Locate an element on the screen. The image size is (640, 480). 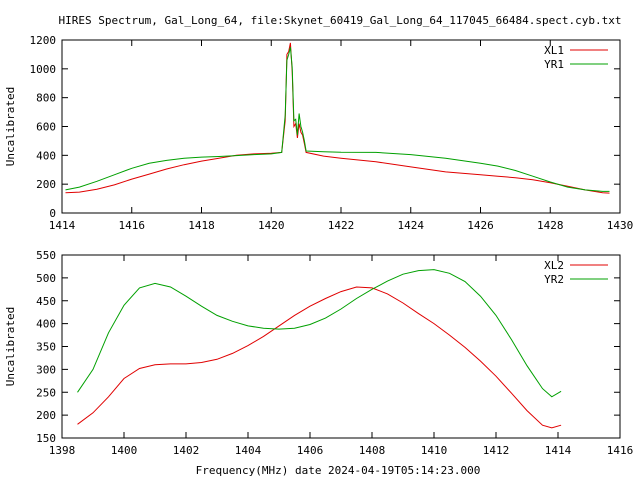
x-tick-label: 1402 is located at coordinates (186, 450).